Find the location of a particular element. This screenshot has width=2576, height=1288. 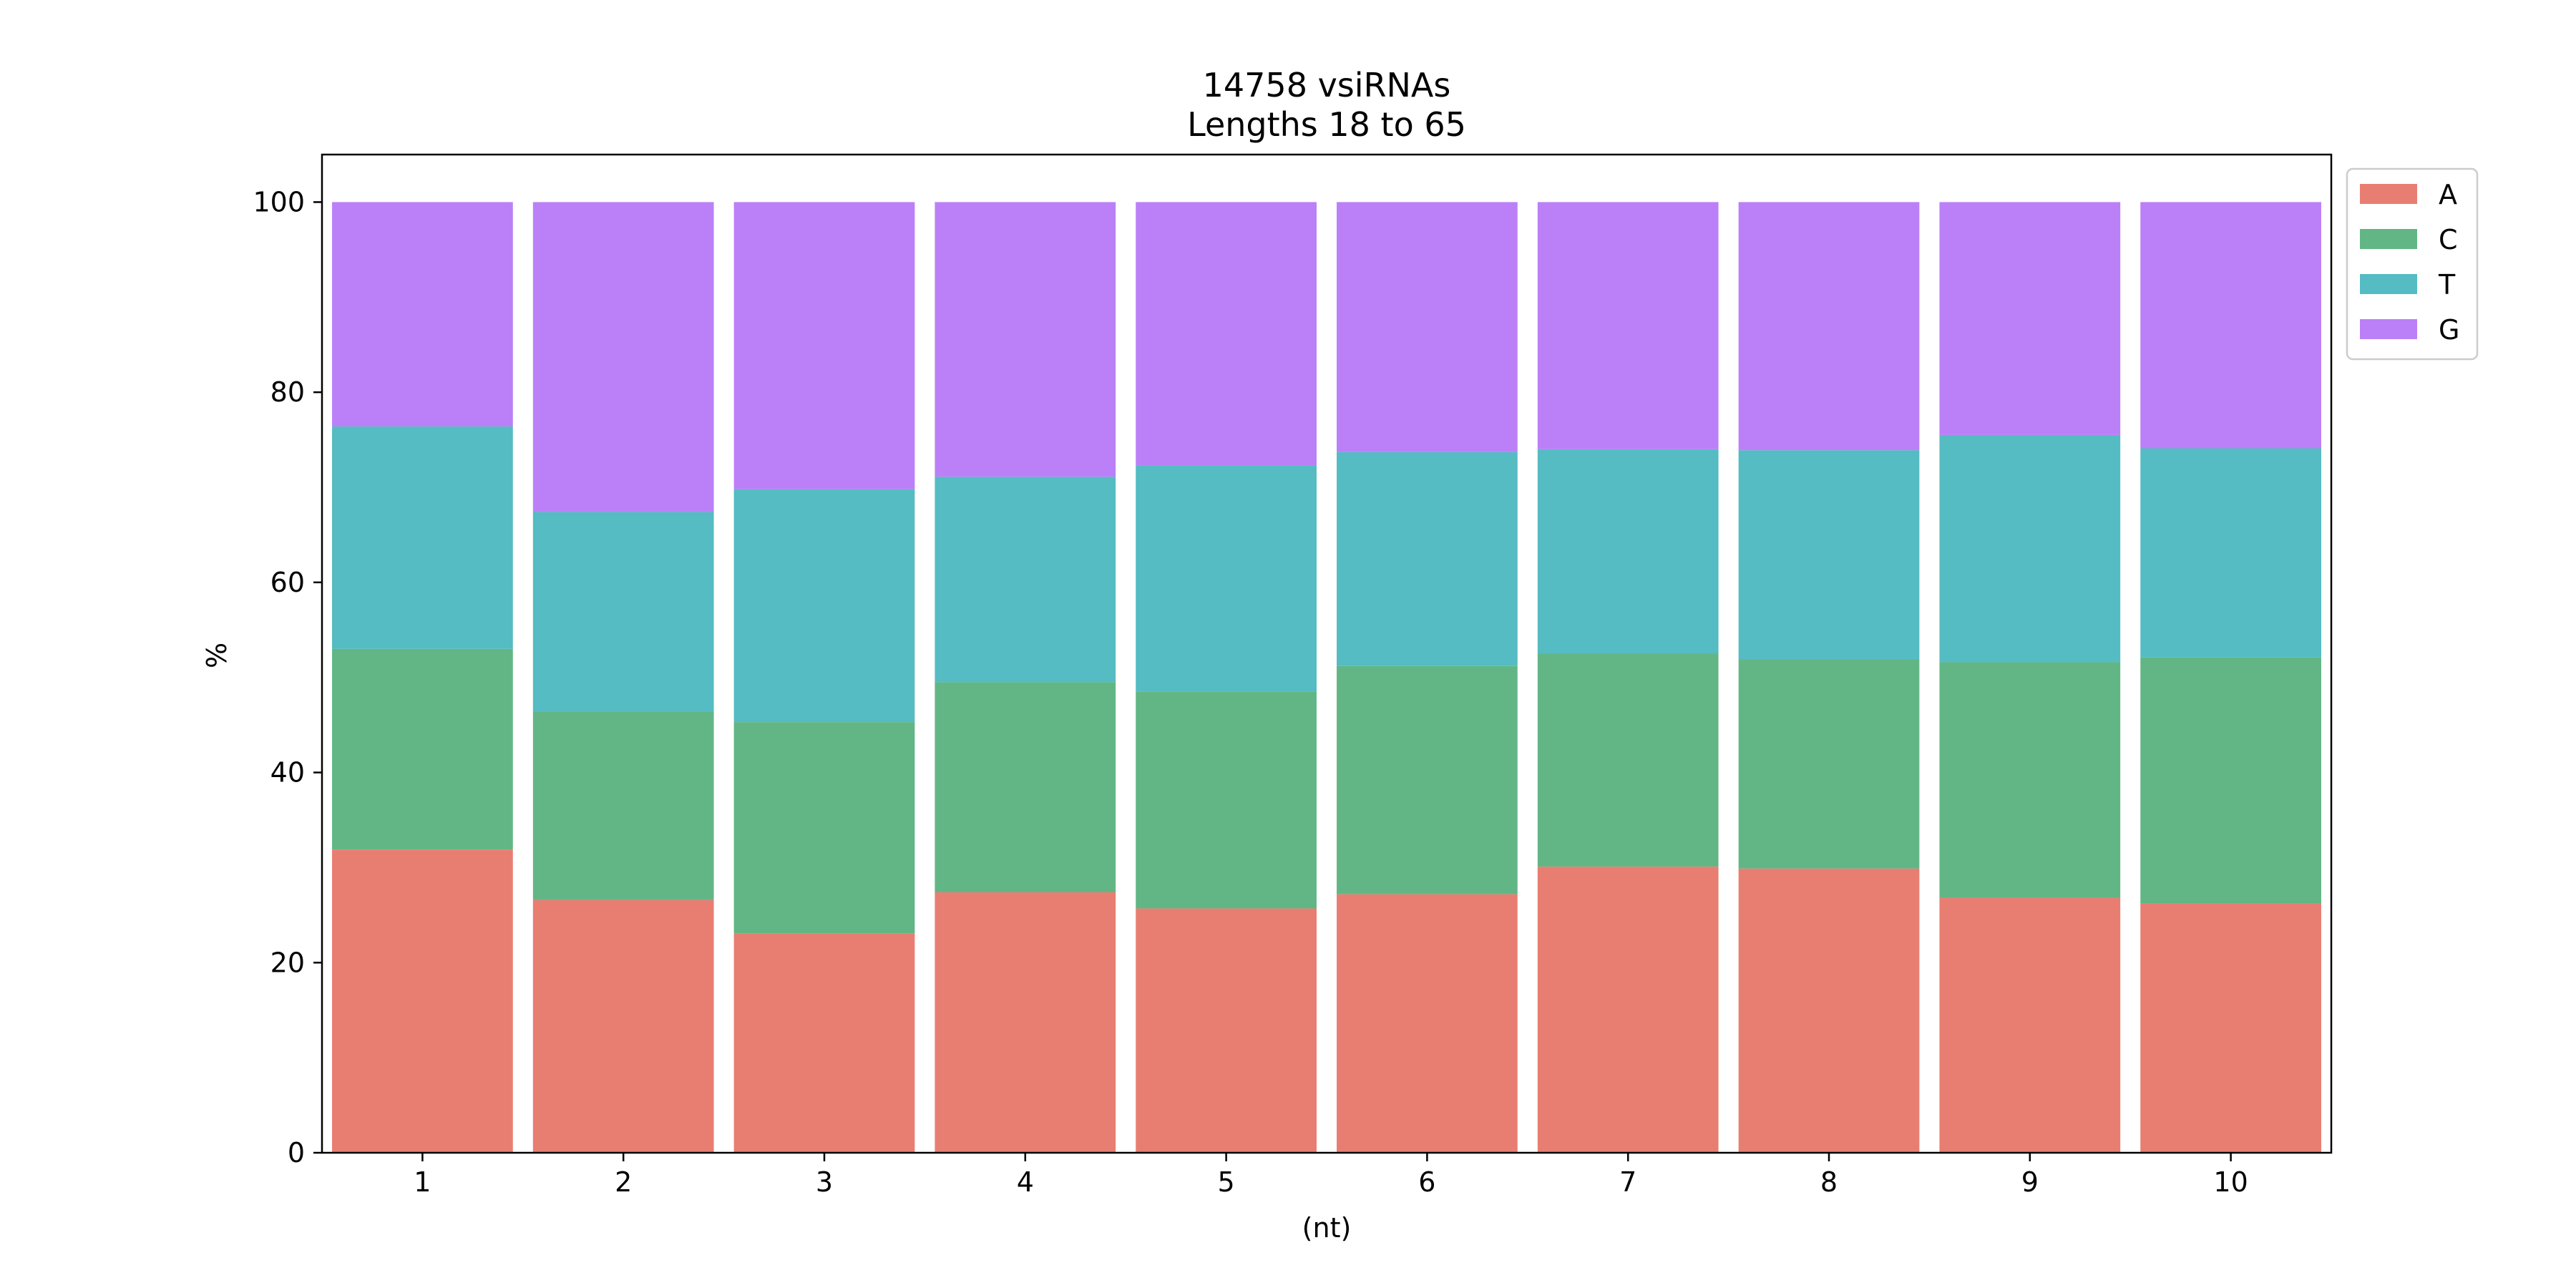

x-tick-label: 4 is located at coordinates (1025, 1182).